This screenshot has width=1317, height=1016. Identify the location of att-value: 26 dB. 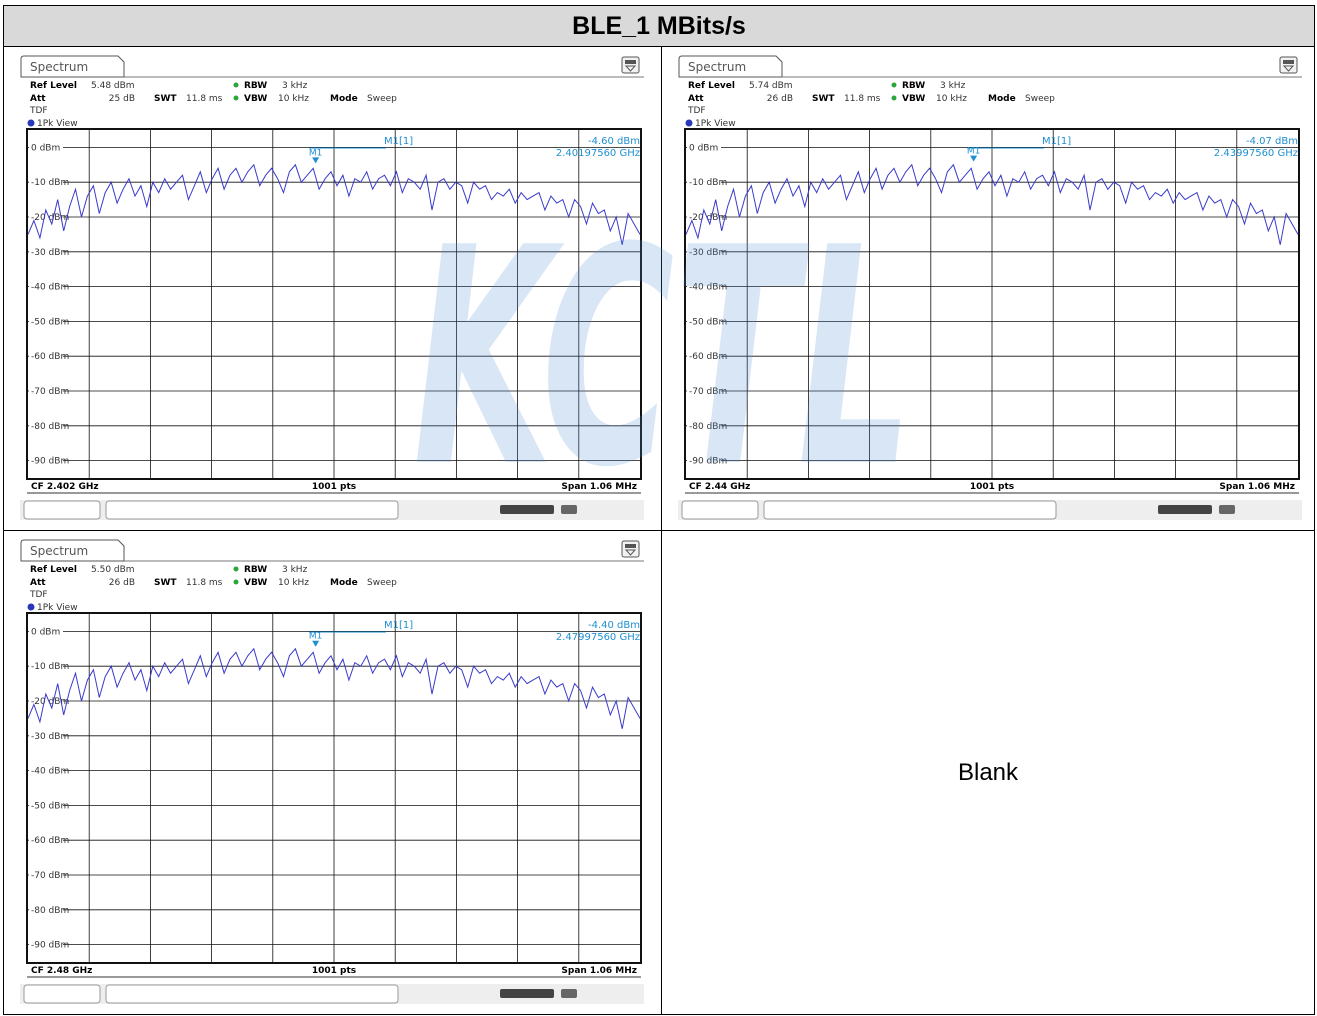
(122, 583).